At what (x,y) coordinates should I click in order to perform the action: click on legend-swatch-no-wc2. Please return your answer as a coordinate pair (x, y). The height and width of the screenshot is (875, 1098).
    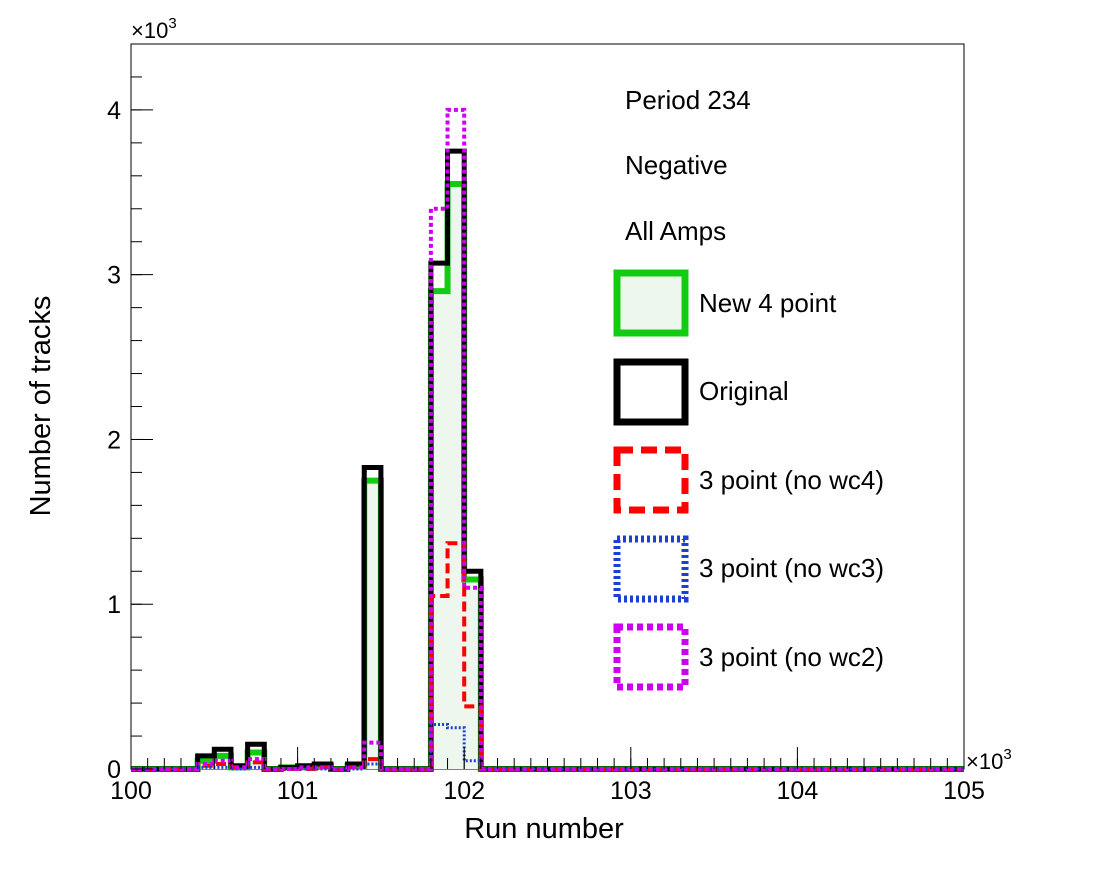
    Looking at the image, I should click on (651, 657).